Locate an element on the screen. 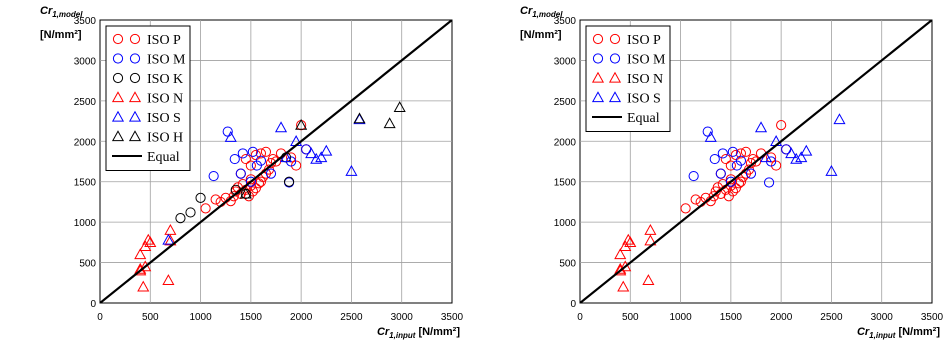 This screenshot has width=950, height=345. chart1-y-tick-label: 3500 is located at coordinates (565, 21).